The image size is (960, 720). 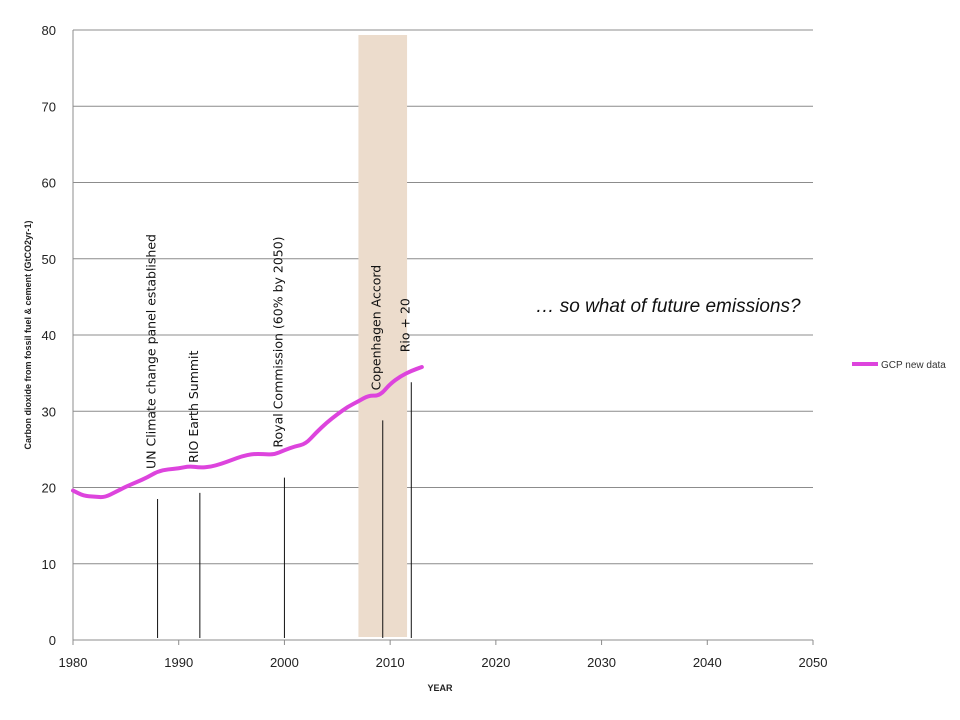 What do you see at coordinates (277, 341) in the screenshot?
I see `annotation-label-2: Royal Commission (60% by 2050)` at bounding box center [277, 341].